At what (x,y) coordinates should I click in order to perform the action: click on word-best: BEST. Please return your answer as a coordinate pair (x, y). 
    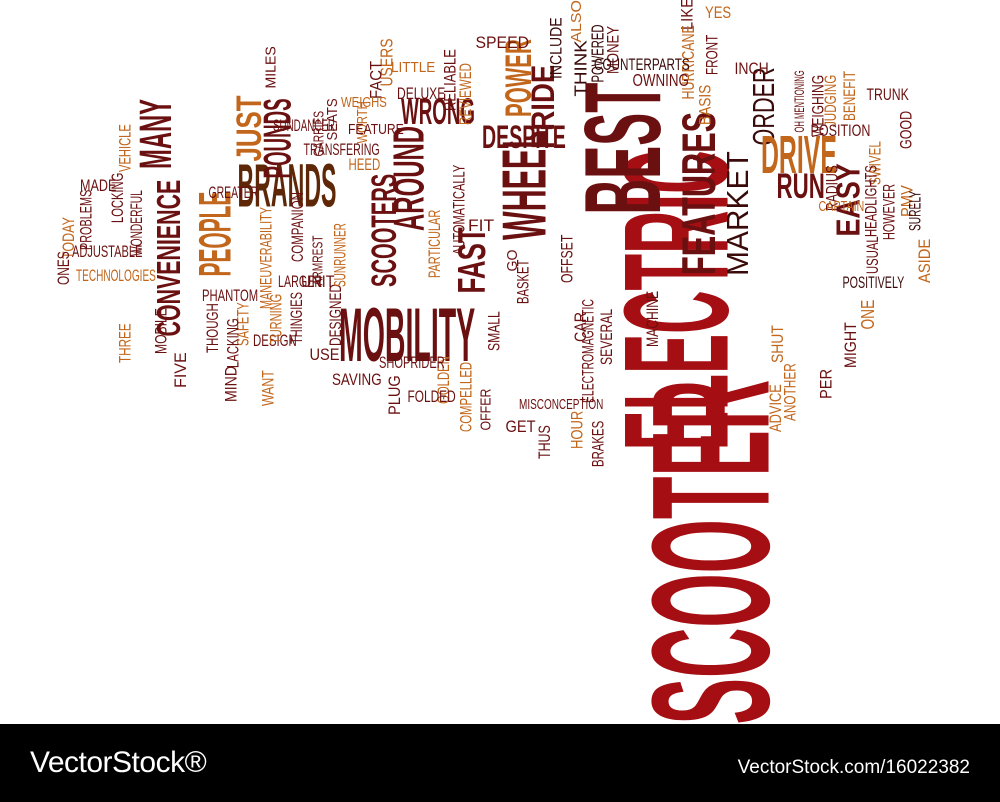
    Looking at the image, I should click on (622, 148).